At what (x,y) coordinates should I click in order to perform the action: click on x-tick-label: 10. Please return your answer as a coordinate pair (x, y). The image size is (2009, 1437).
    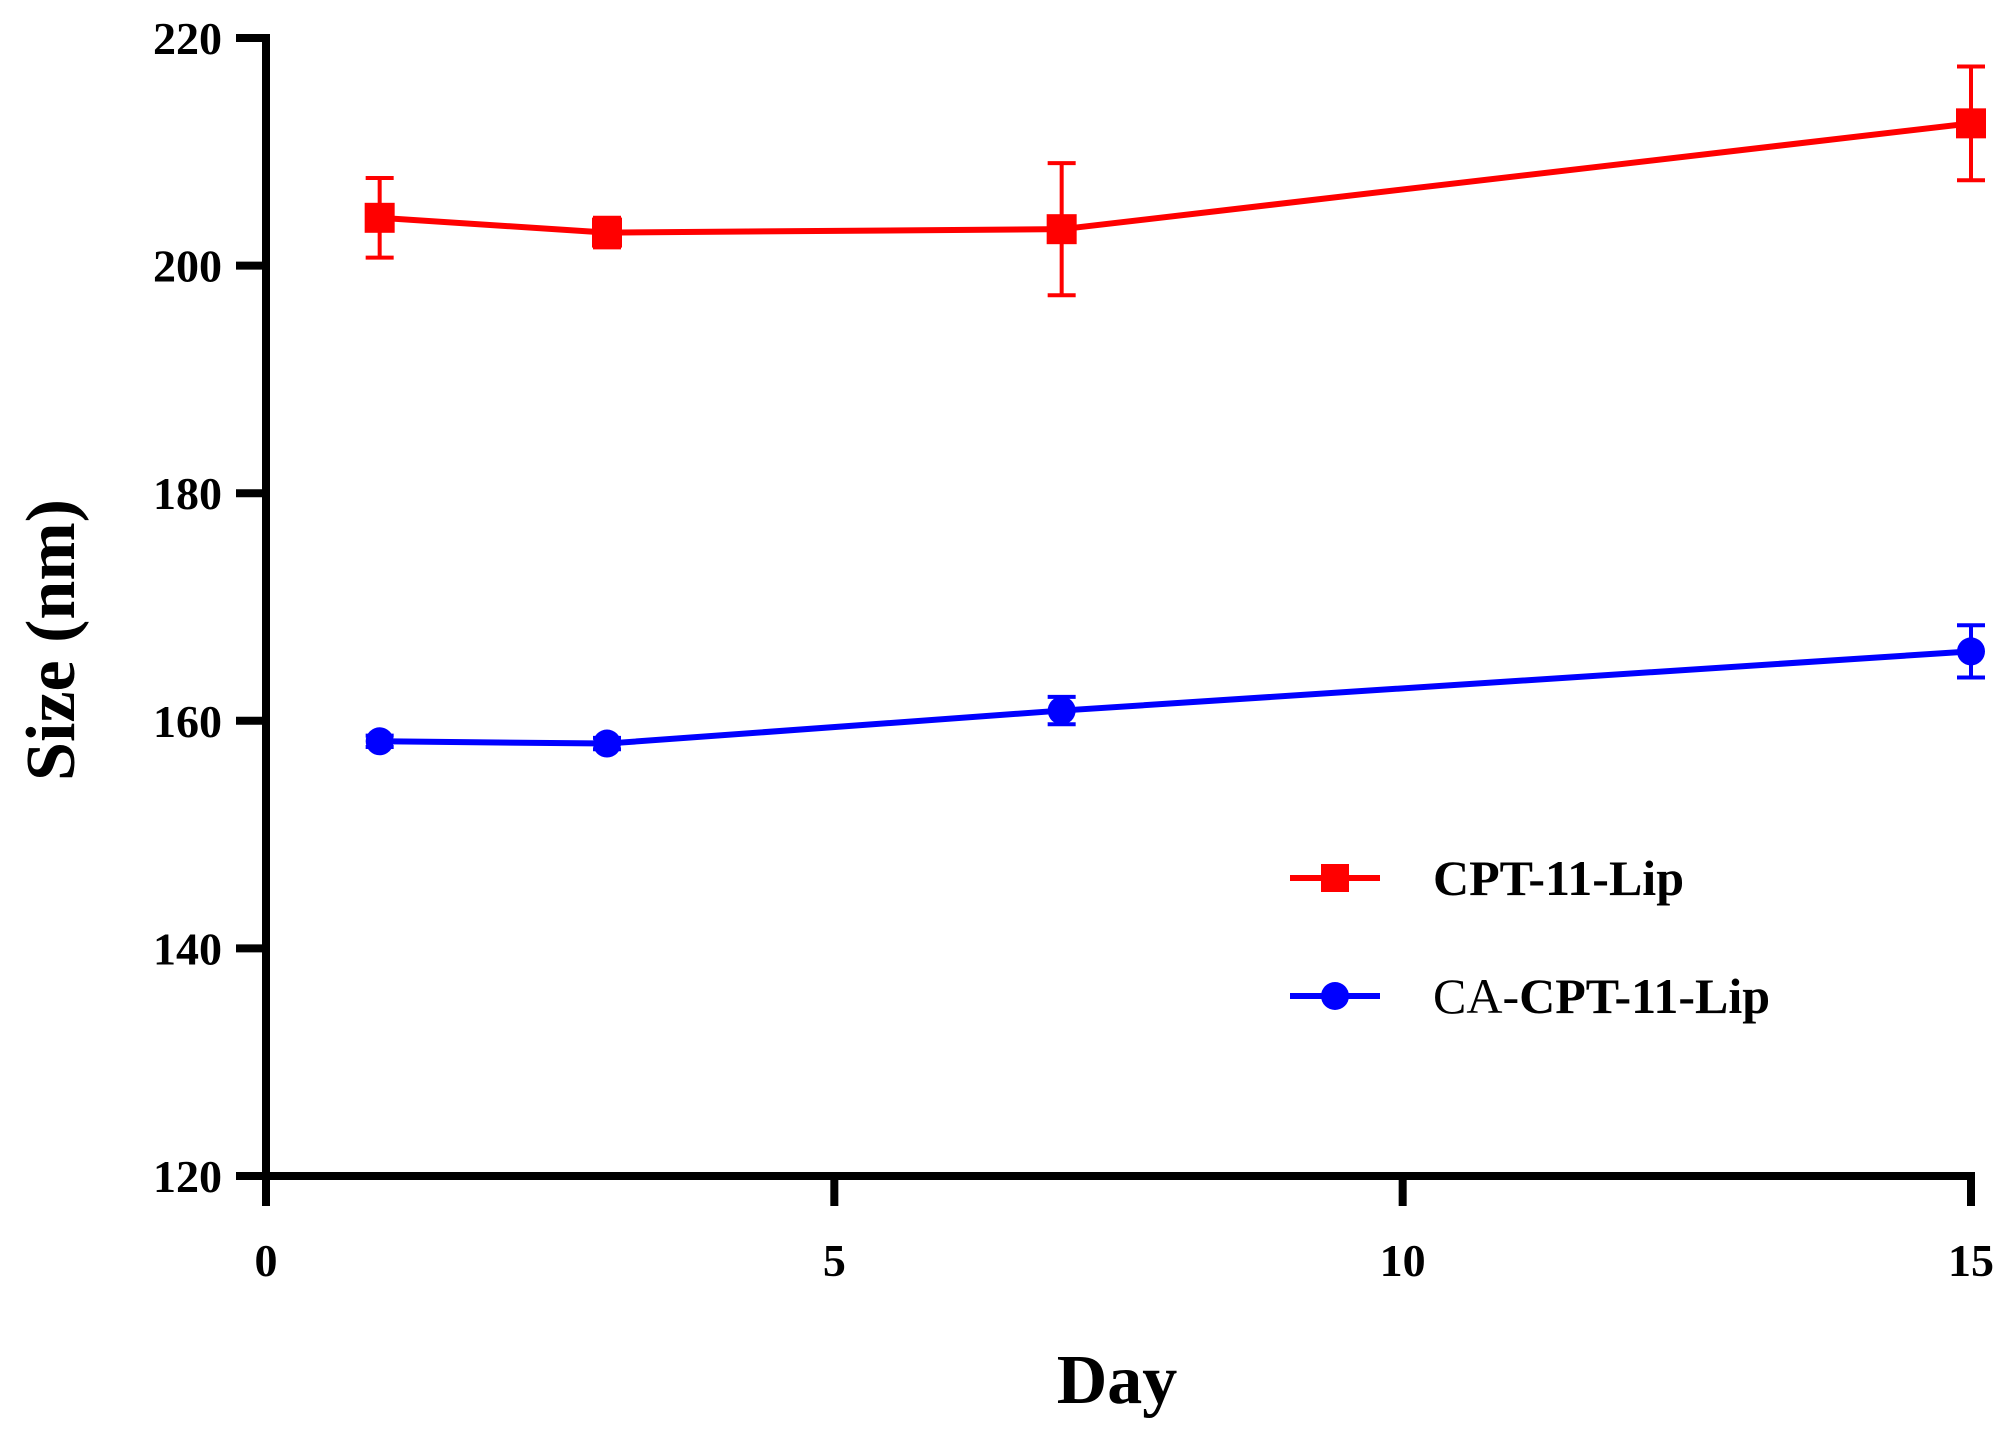
    Looking at the image, I should click on (1403, 1260).